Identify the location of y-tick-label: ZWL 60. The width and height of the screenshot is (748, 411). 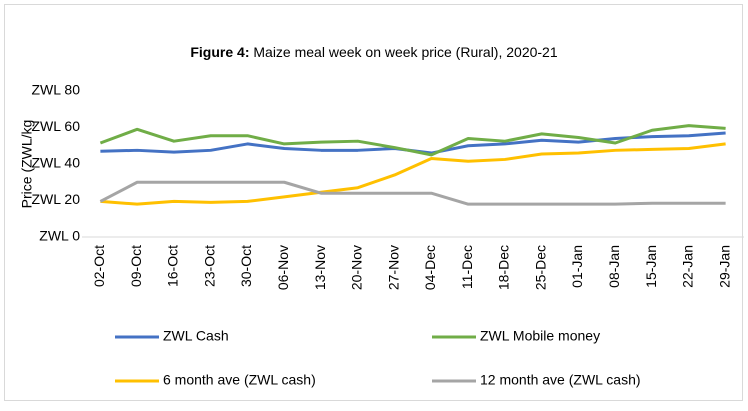
(56, 126).